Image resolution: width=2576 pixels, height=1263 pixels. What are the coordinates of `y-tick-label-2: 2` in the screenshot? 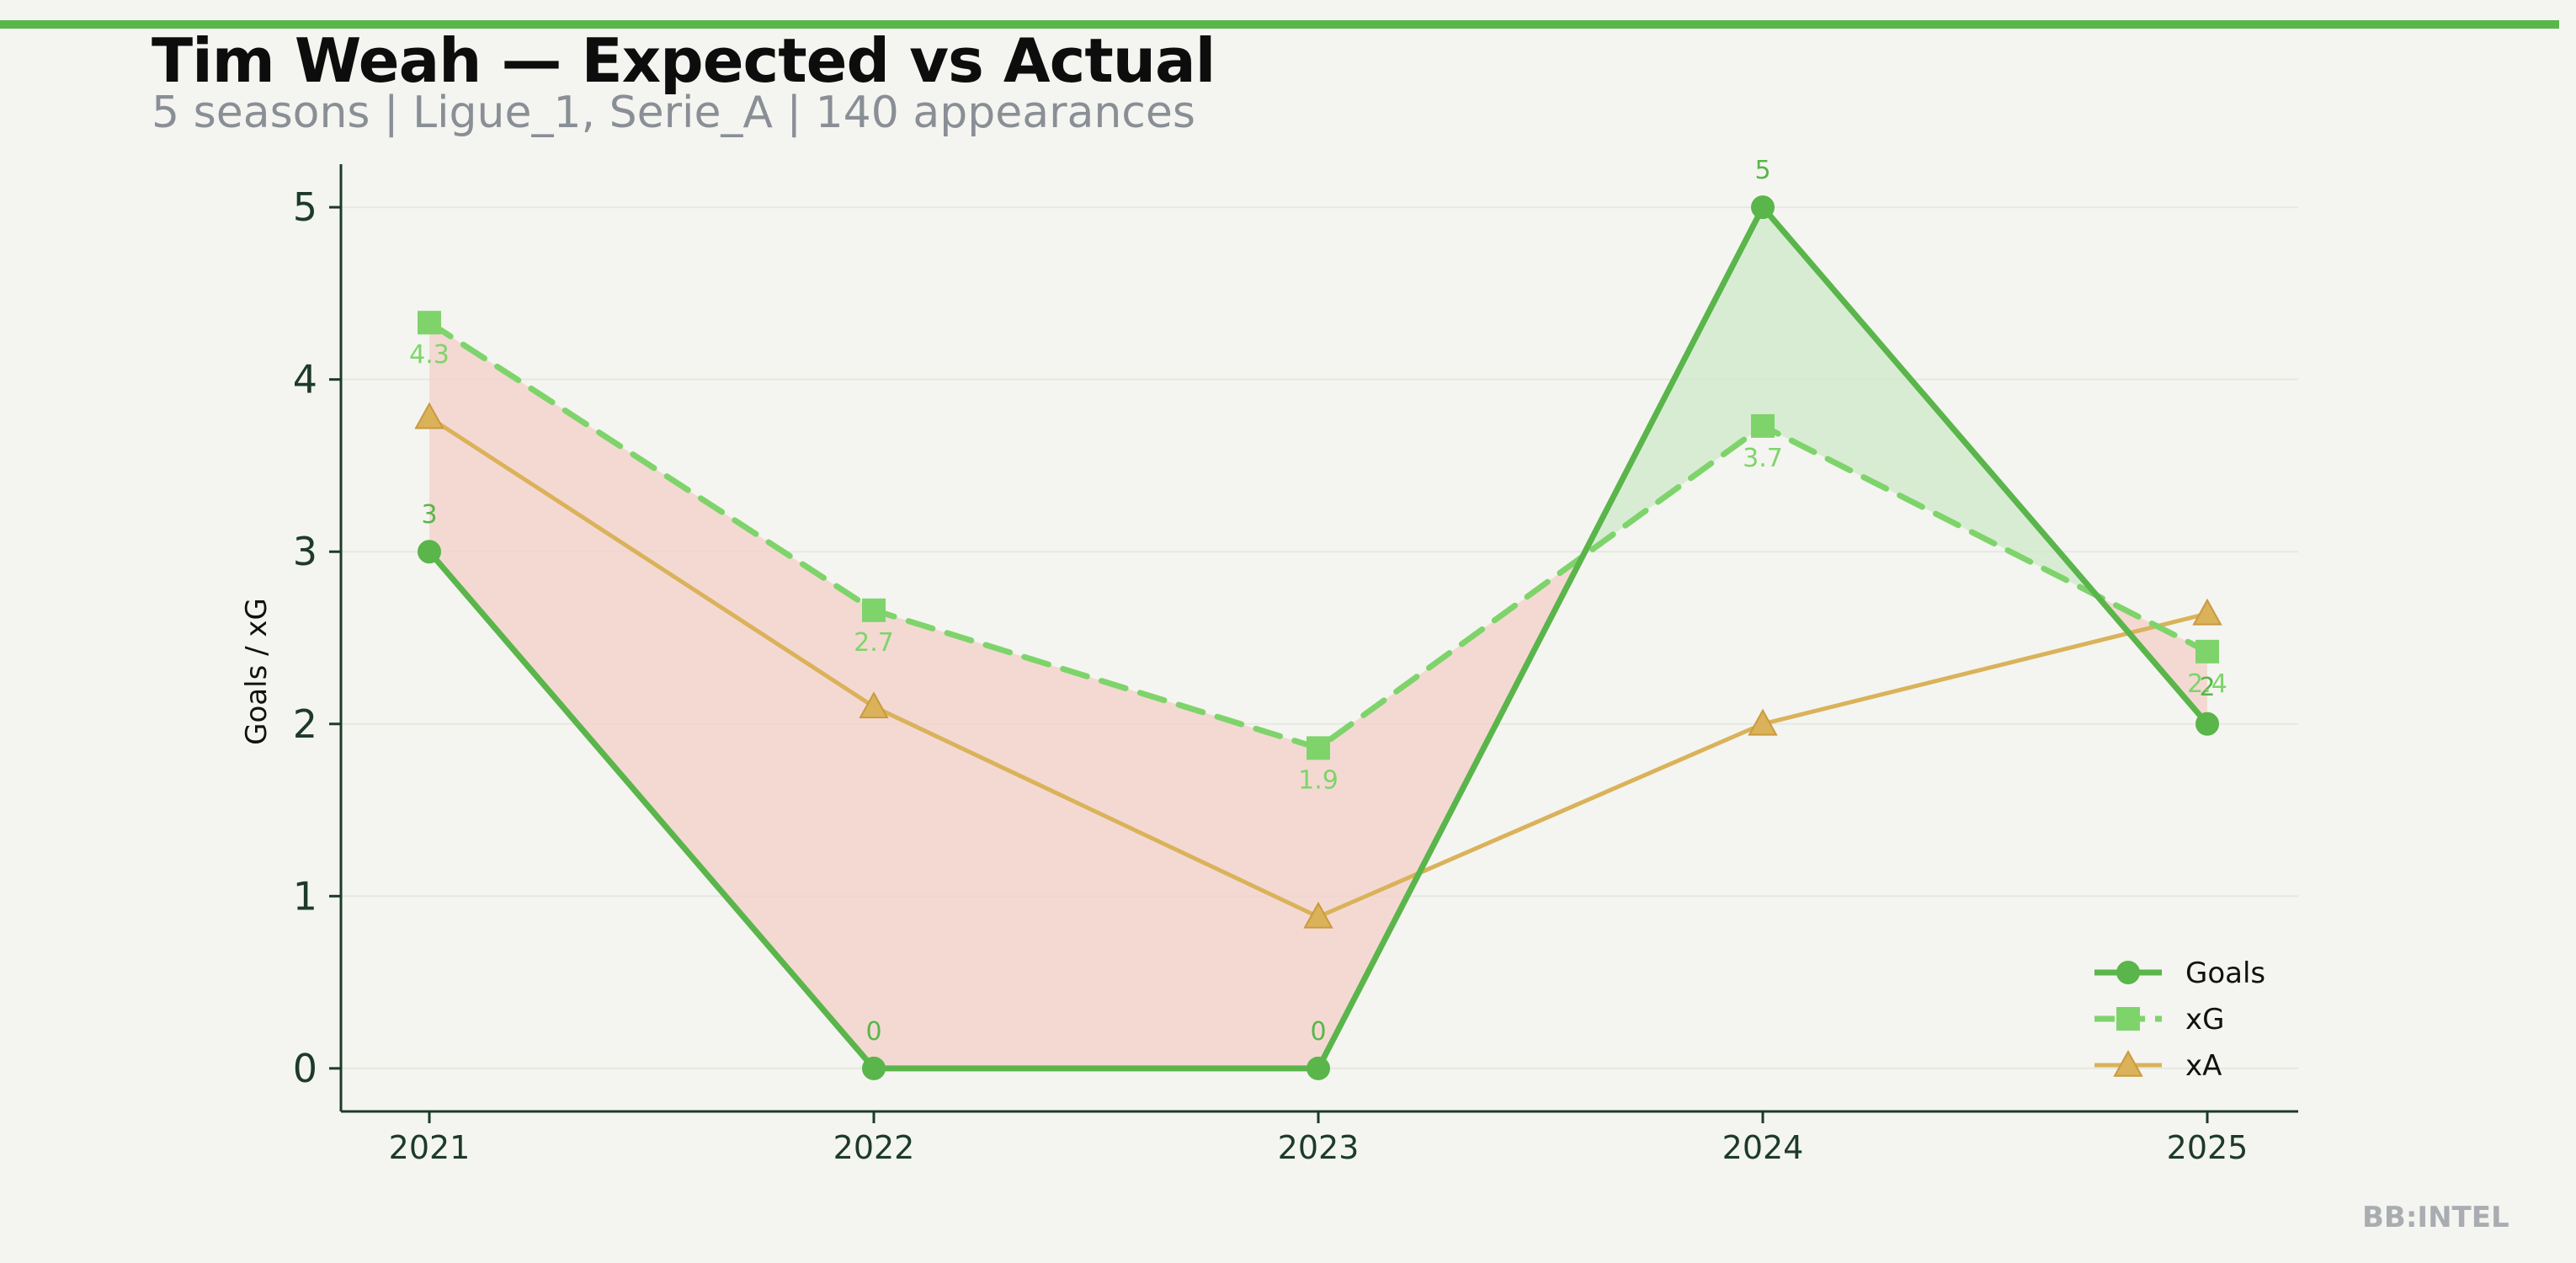 It's located at (305, 724).